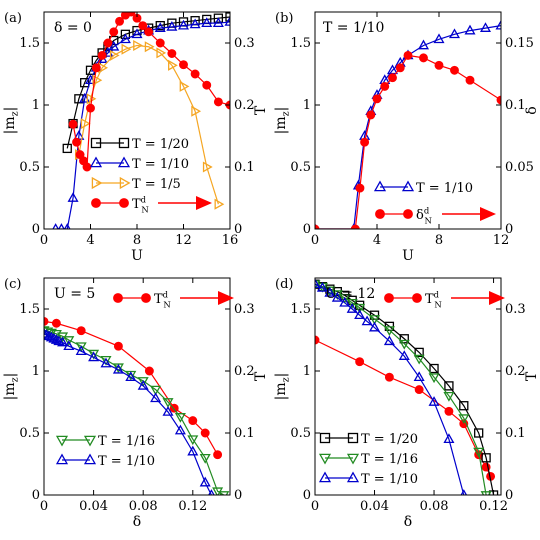  Describe the element at coordinates (162, 300) in the screenshot. I see `legend-label: Td N` at that location.